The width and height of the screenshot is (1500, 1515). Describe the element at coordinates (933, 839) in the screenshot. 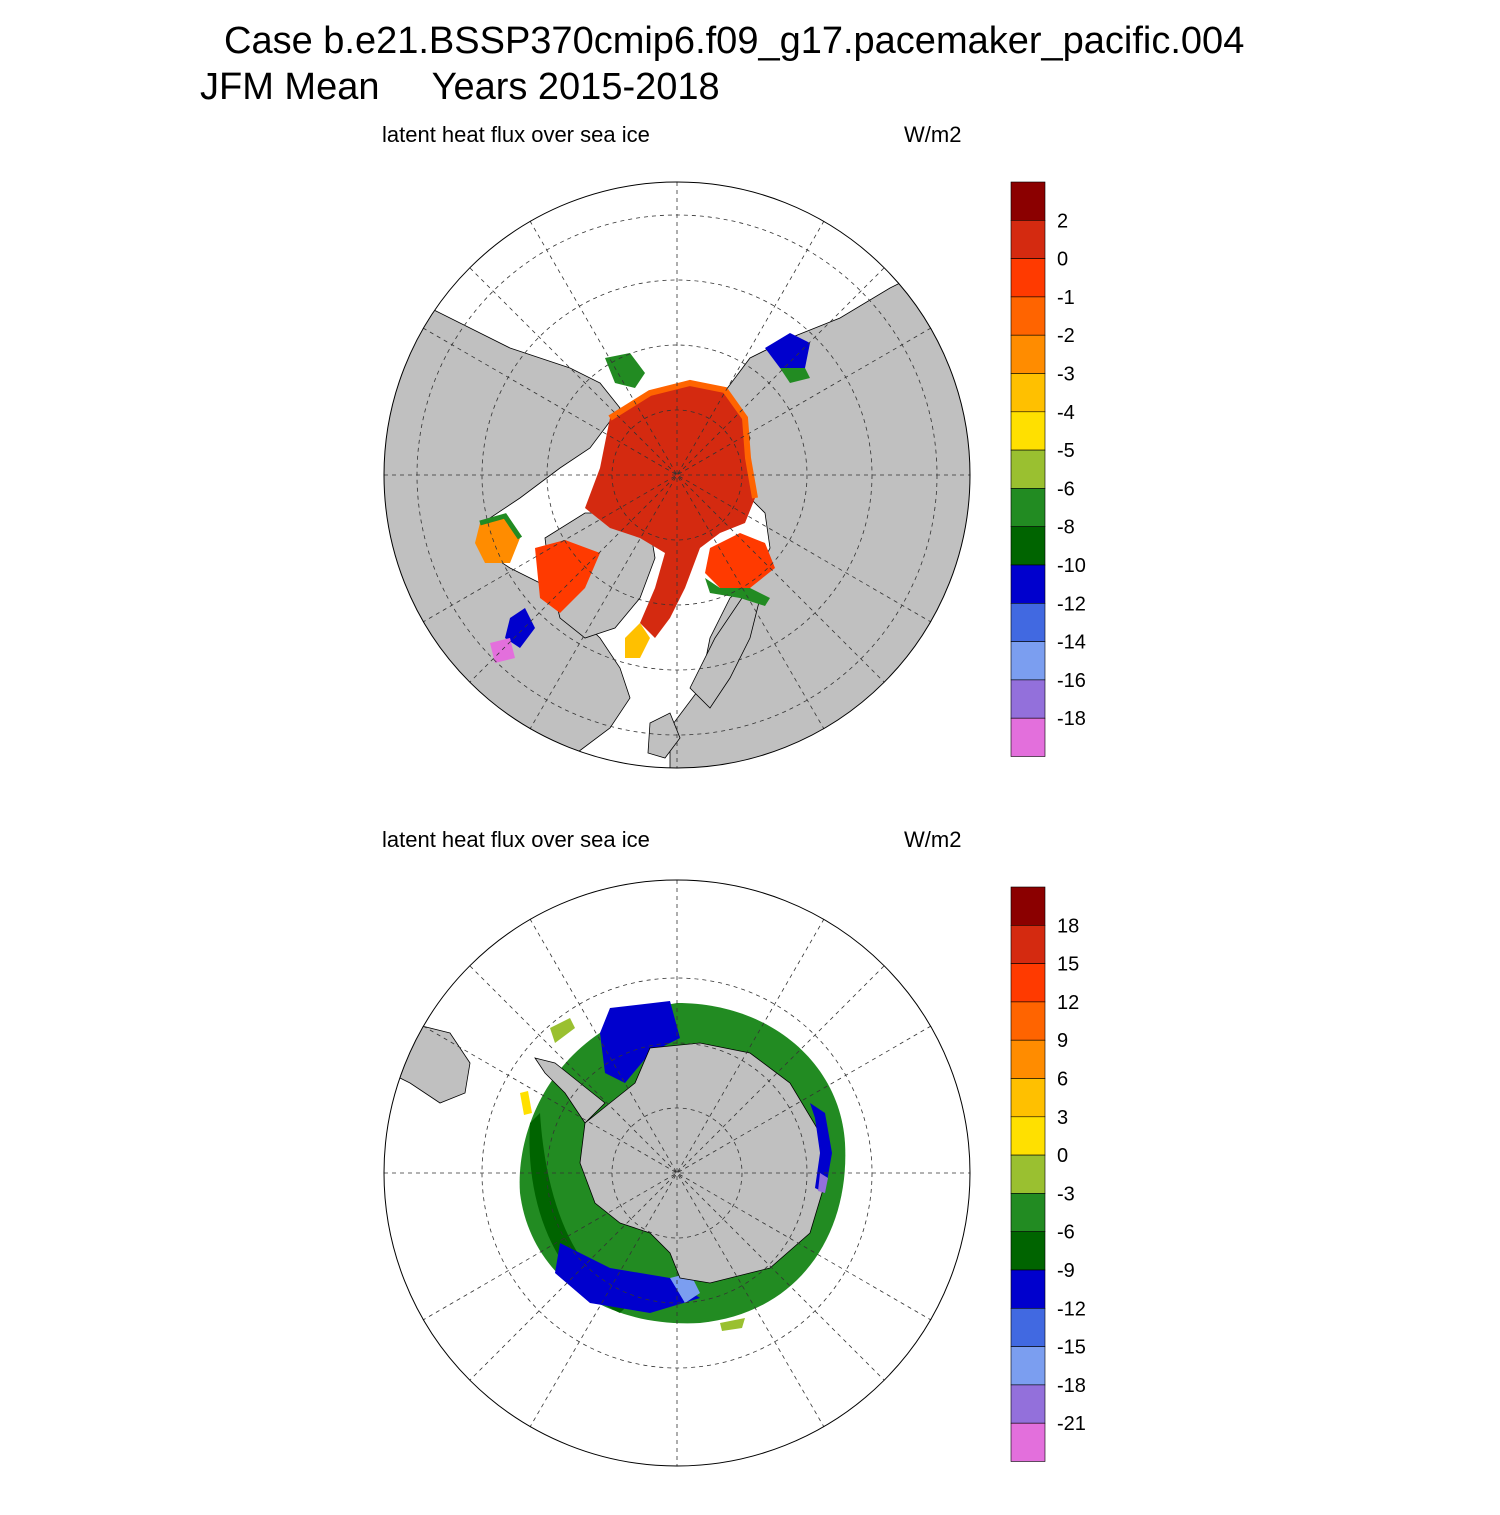

I see `panel-south-units: W/m2` at that location.